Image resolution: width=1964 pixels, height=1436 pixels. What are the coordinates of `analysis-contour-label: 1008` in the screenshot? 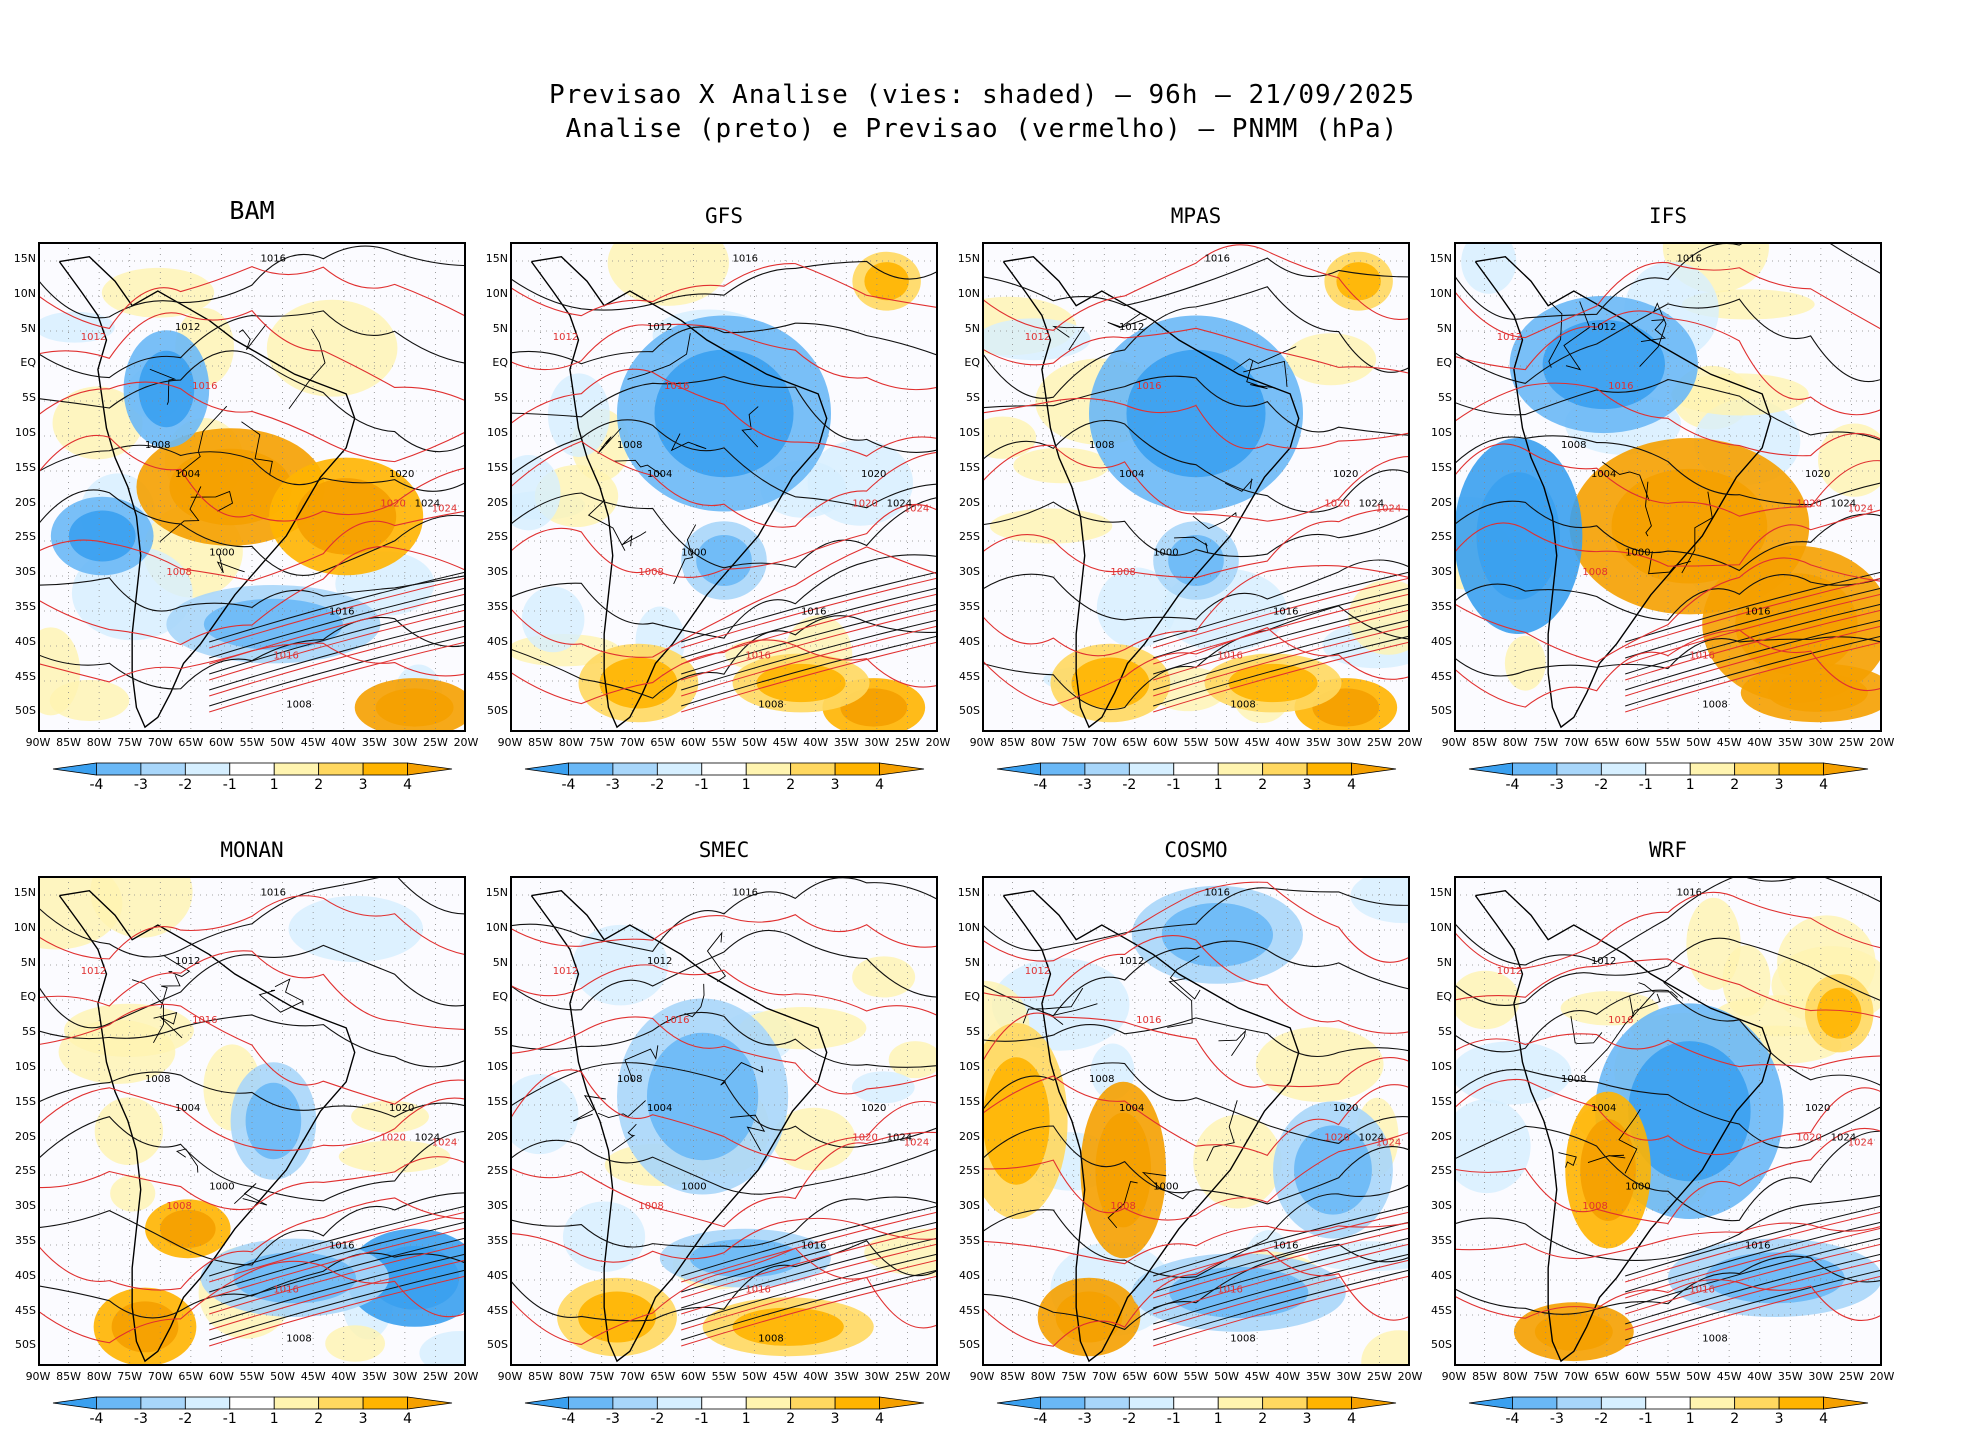 It's located at (770, 1339).